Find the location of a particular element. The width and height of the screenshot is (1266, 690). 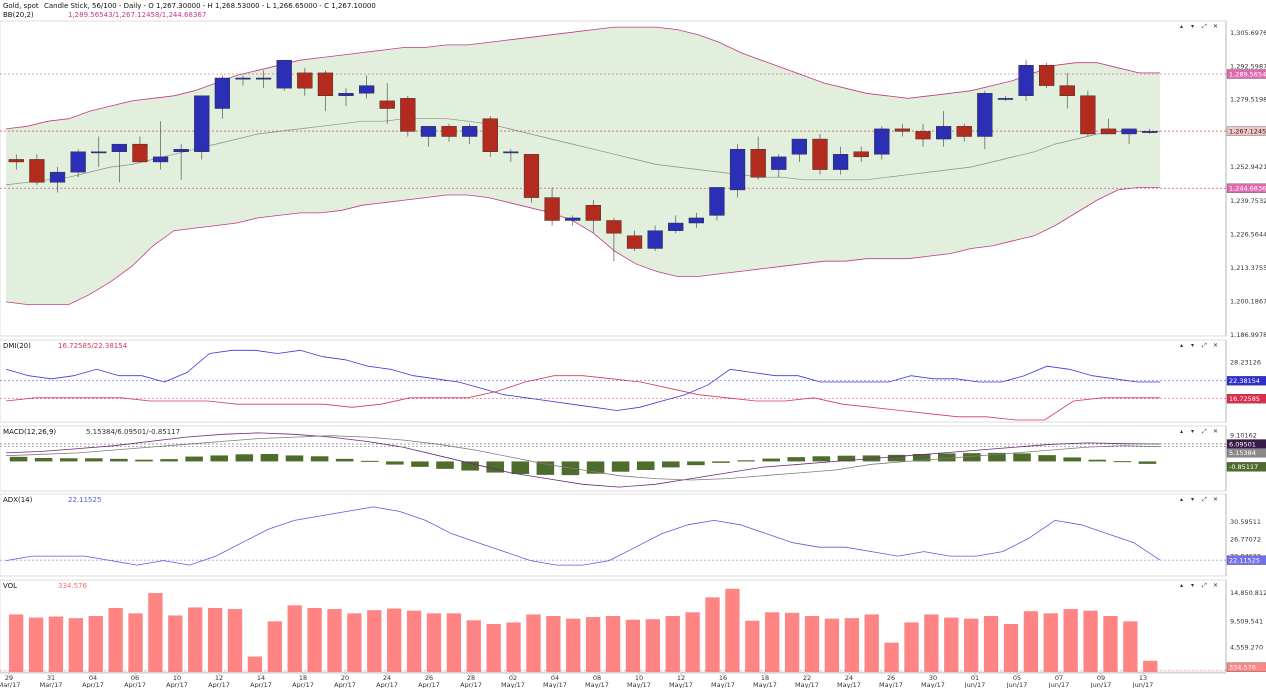

axis-tick-label: 26.77072 is located at coordinates (1245, 539).